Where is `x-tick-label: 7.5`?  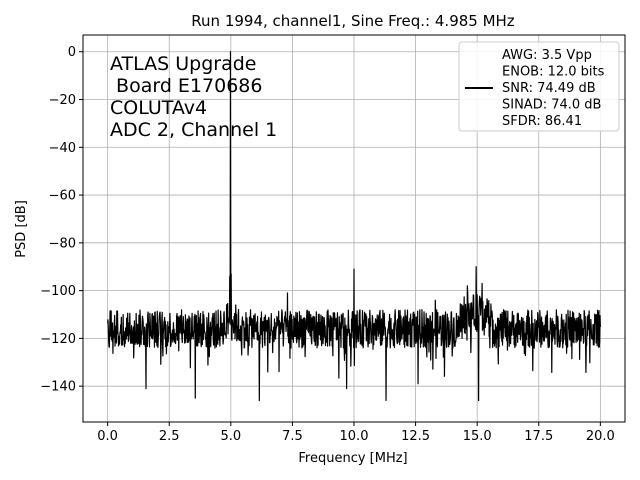
x-tick-label: 7.5 is located at coordinates (292, 436).